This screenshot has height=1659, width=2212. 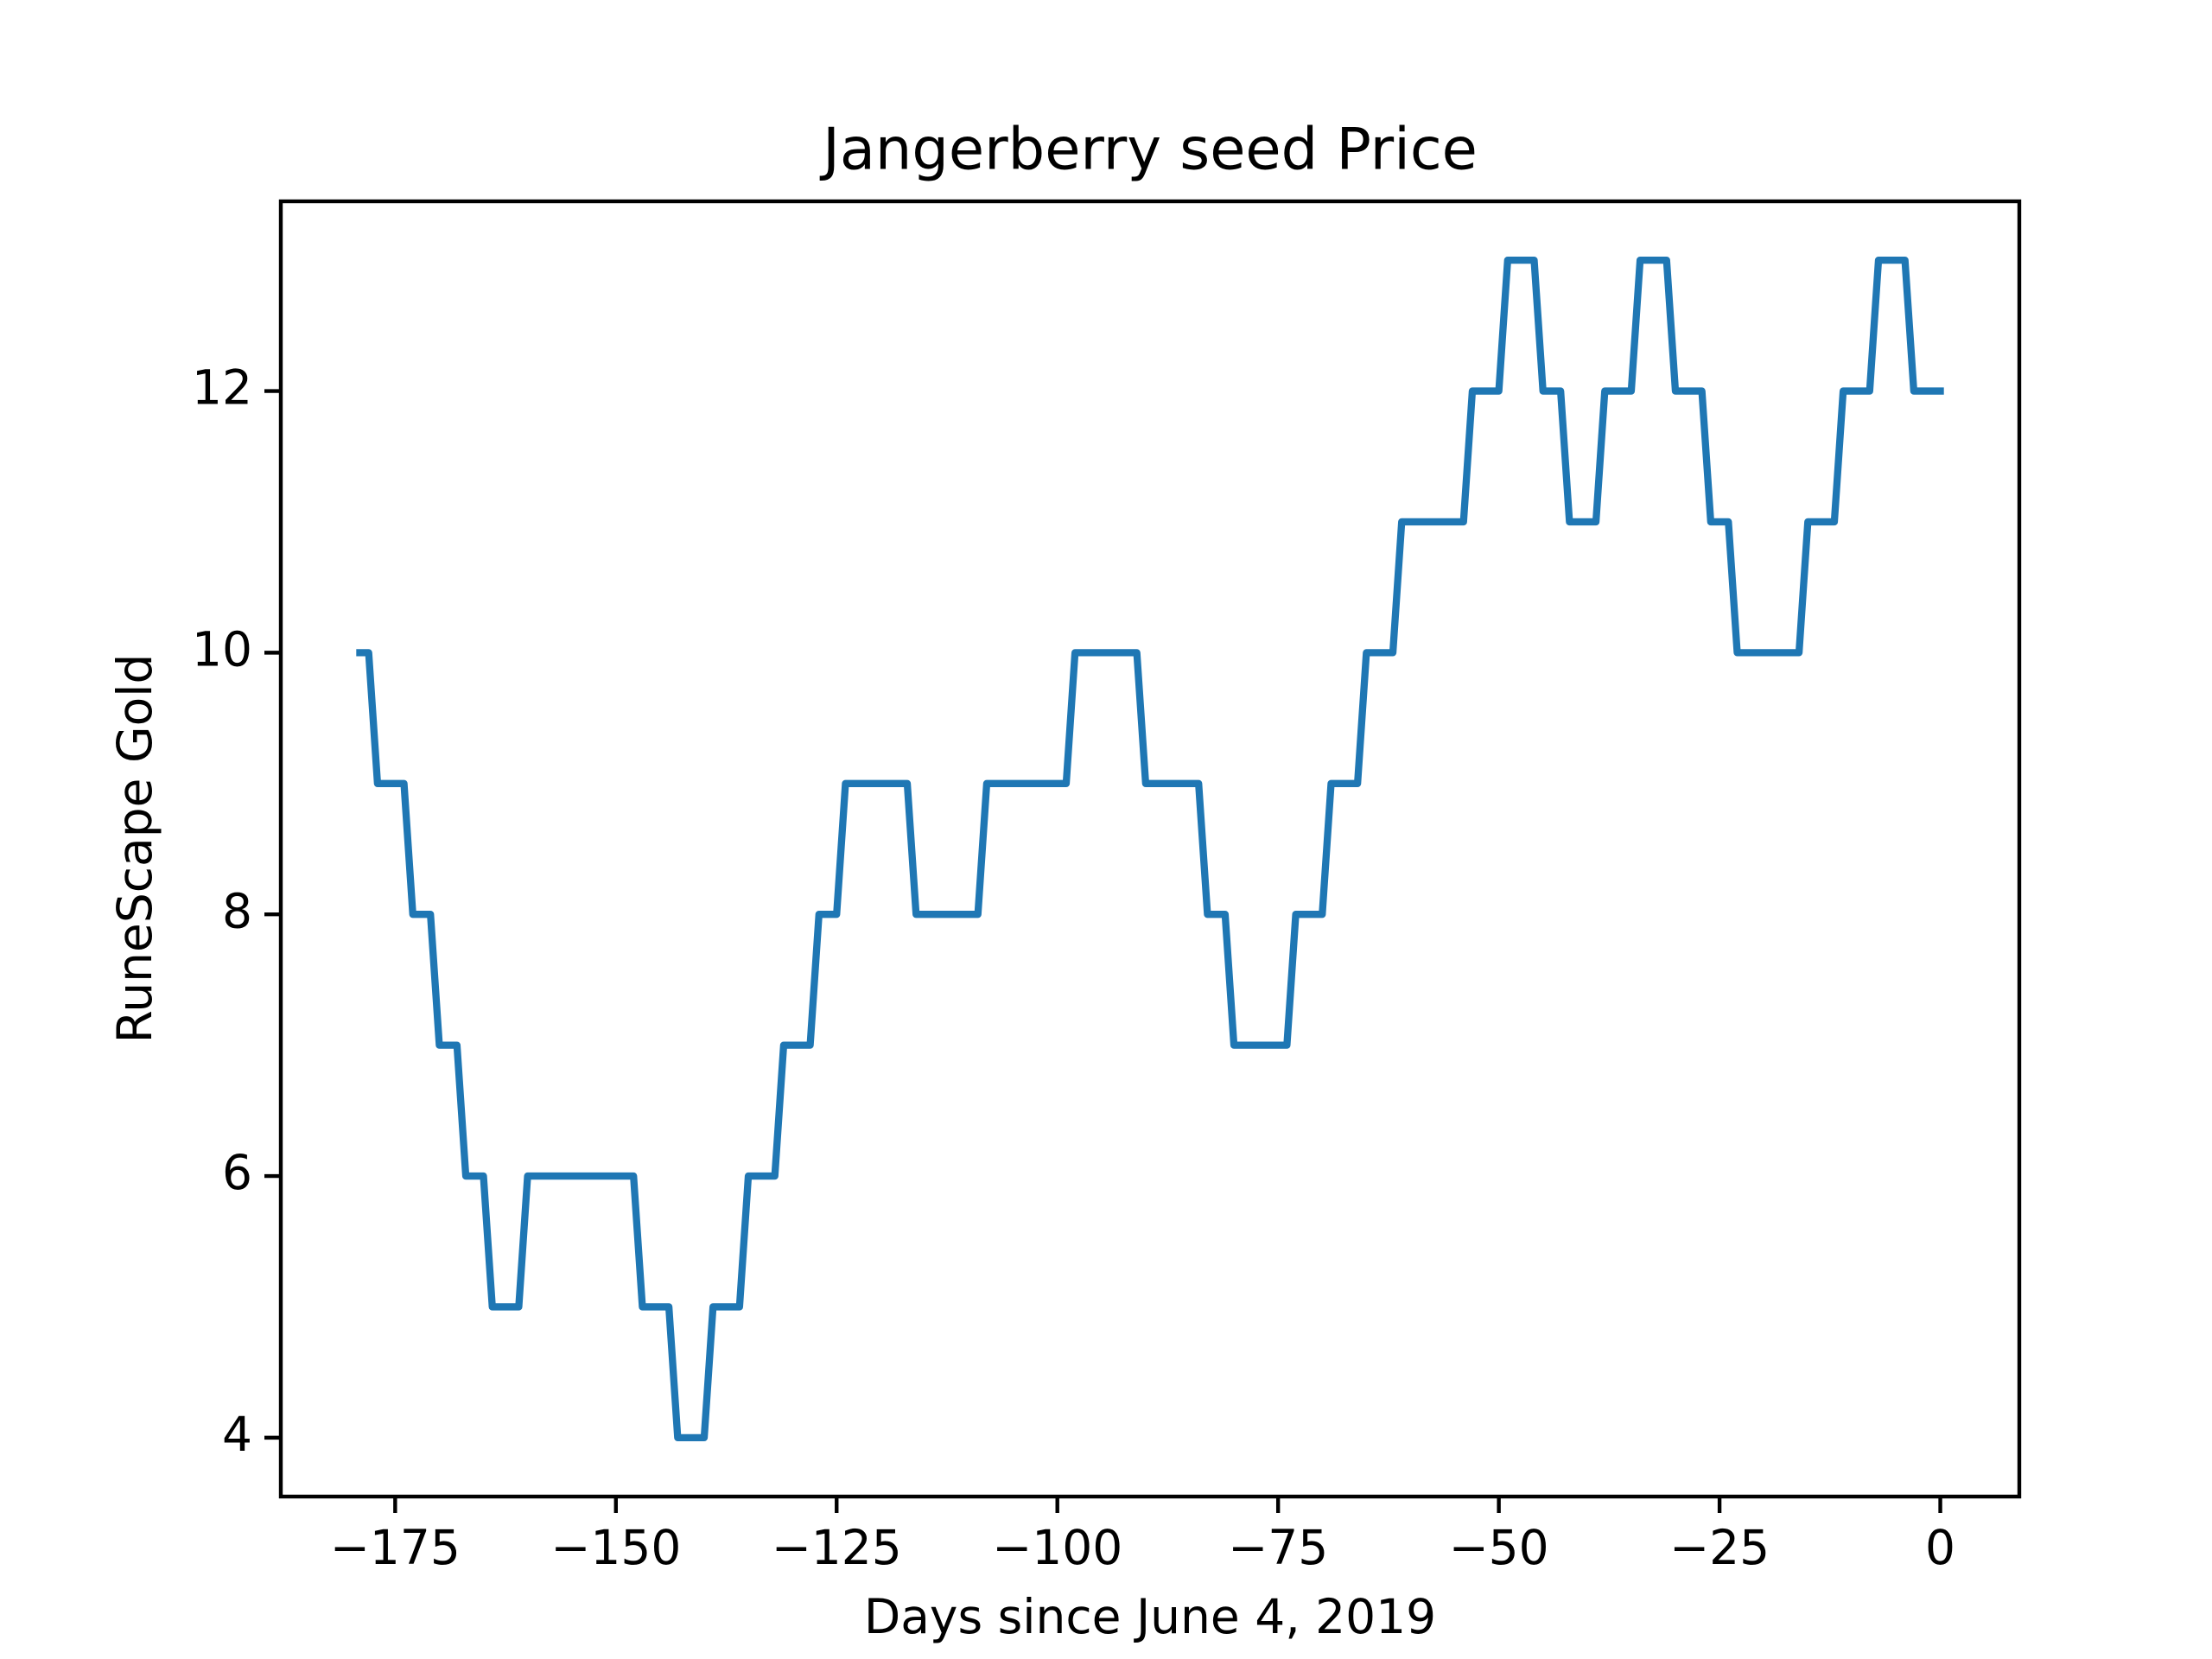 I want to click on x-tick-label: −75, so click(x=1278, y=1547).